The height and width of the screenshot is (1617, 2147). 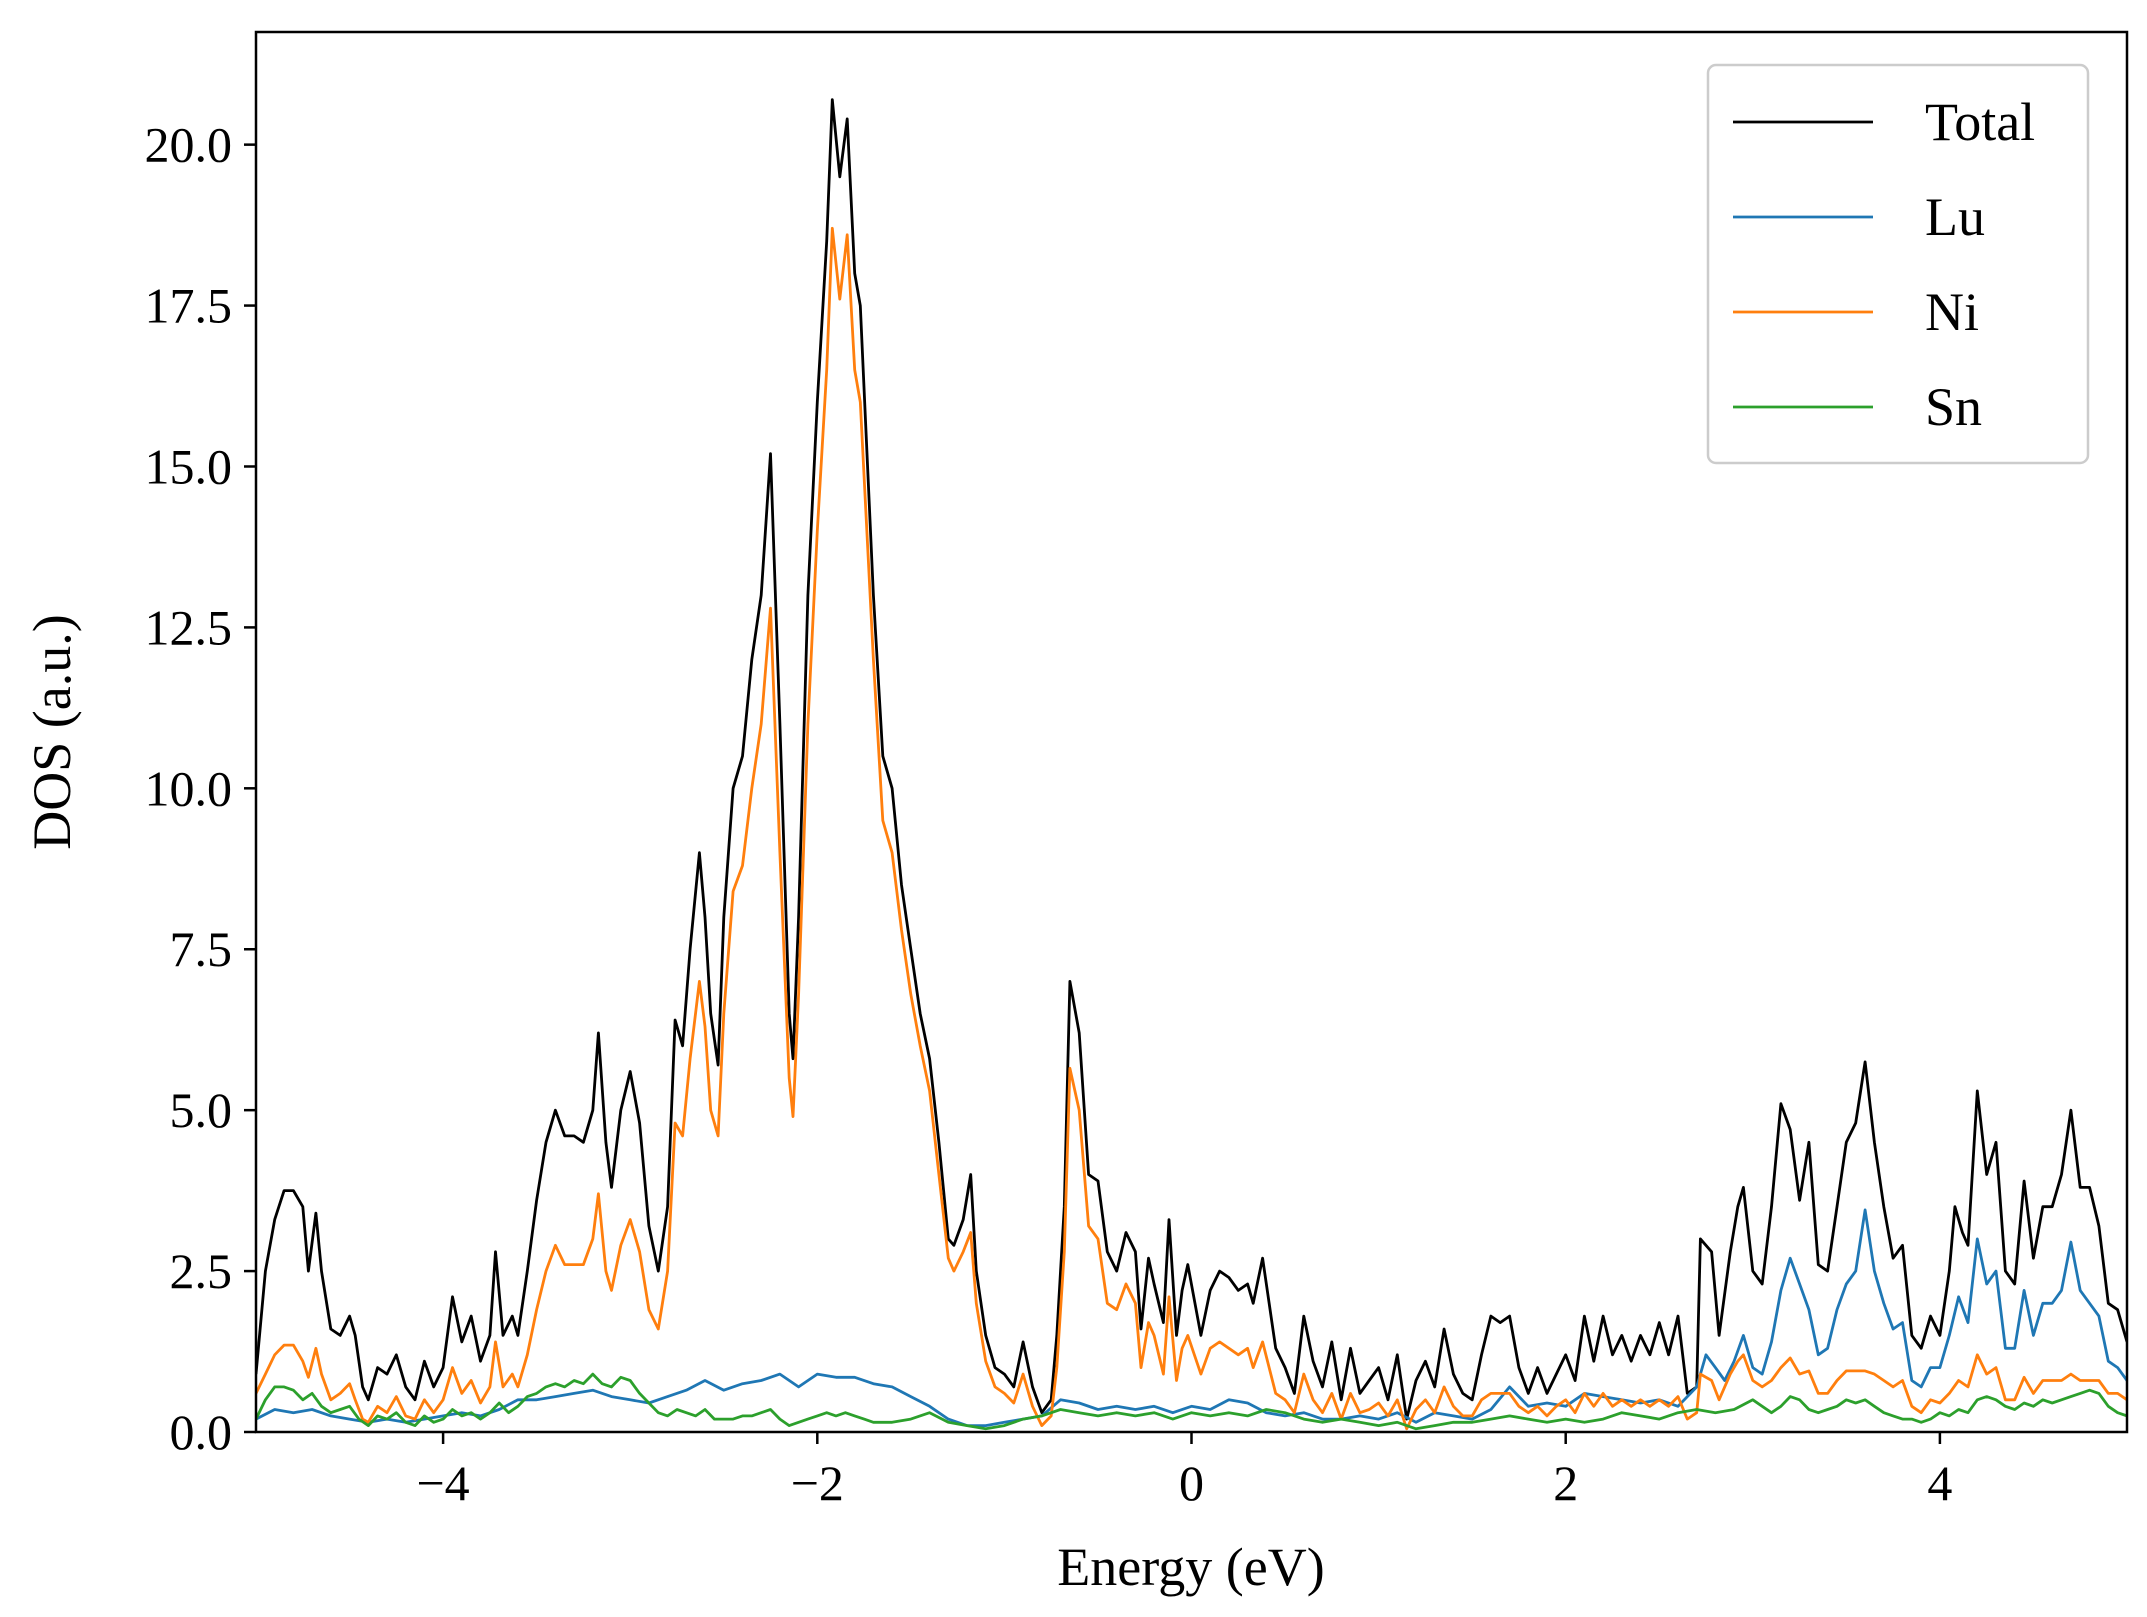 What do you see at coordinates (1955, 217) in the screenshot?
I see `legend-label-lu: Lu` at bounding box center [1955, 217].